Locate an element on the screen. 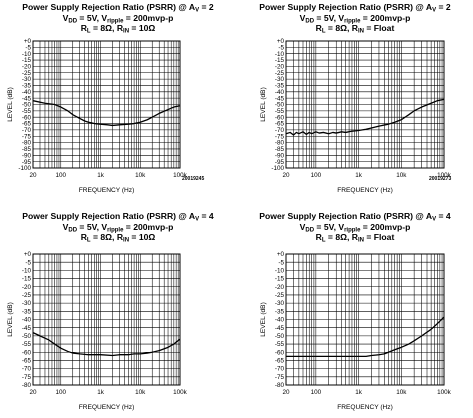 This screenshot has height=418, width=473. subtitle-text: = 10Ω is located at coordinates (142, 237).